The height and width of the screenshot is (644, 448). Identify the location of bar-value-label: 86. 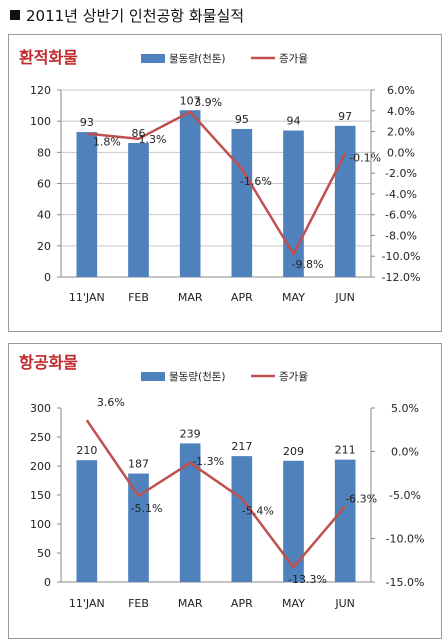
(139, 133).